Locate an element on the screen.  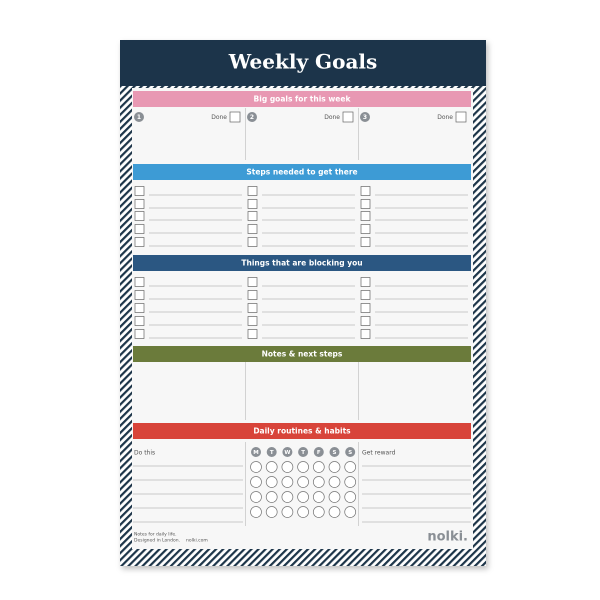
section-title: Daily routines & habits is located at coordinates (302, 431).